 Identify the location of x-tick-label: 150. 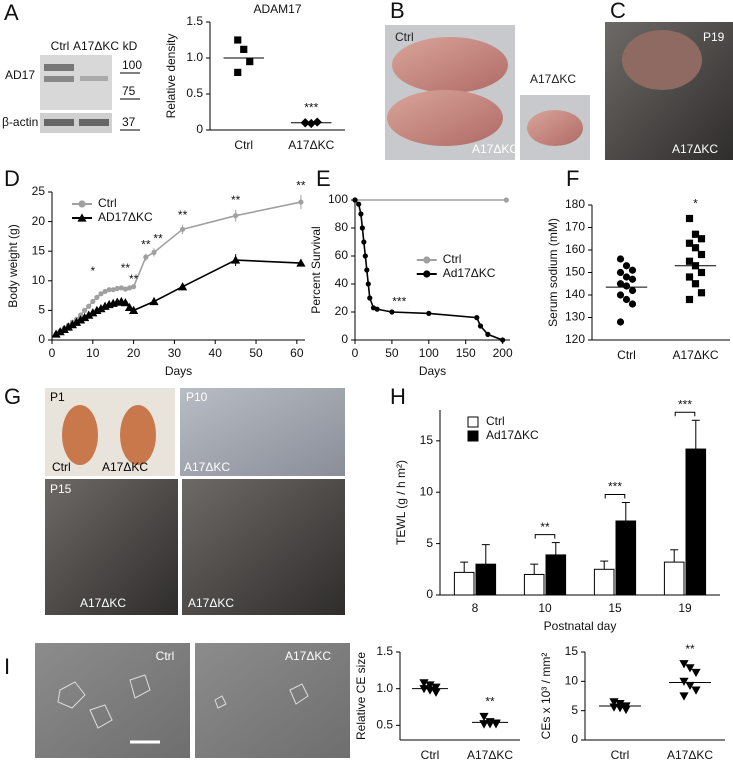
(466, 353).